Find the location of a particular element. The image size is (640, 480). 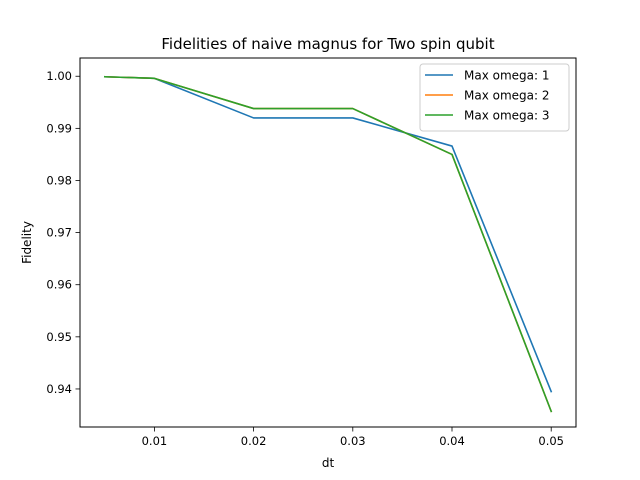

y-tick-label: 0.94 is located at coordinates (59, 389).